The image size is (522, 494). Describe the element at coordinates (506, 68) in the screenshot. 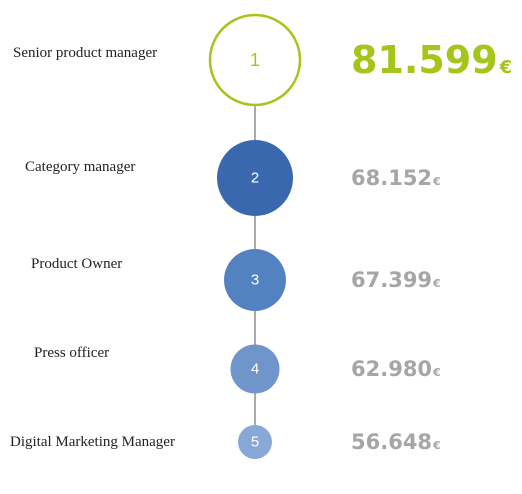

I see `currency-symbol-1: €` at that location.